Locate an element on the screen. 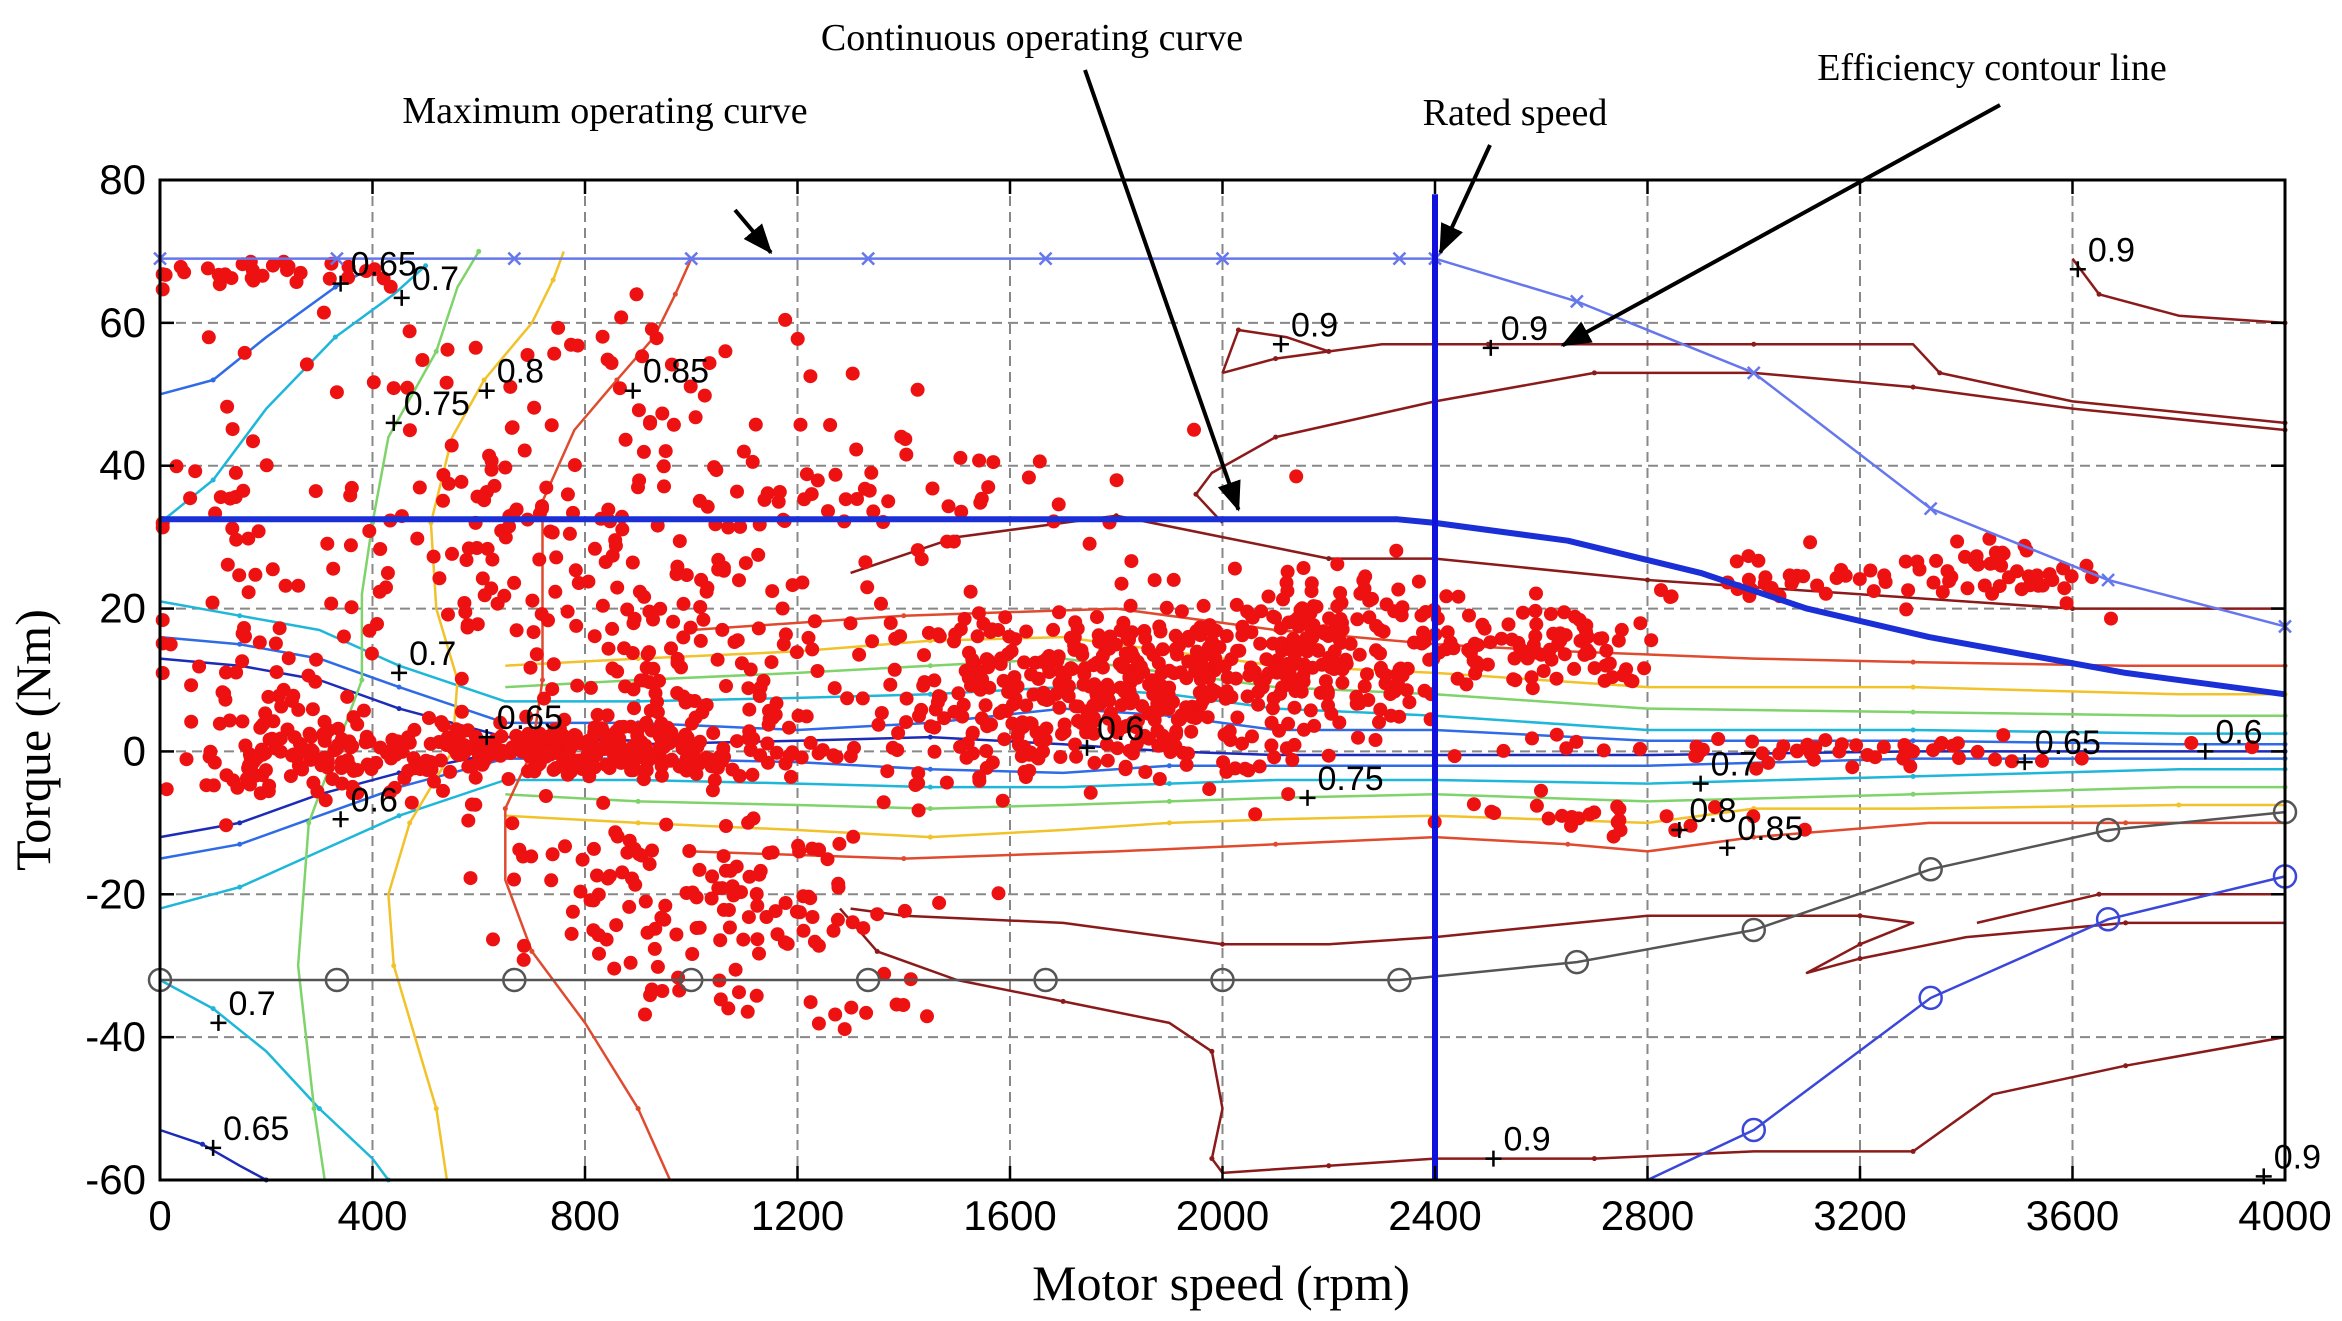 The height and width of the screenshot is (1321, 2342). contour-label-marker is located at coordinates (1490, 347).